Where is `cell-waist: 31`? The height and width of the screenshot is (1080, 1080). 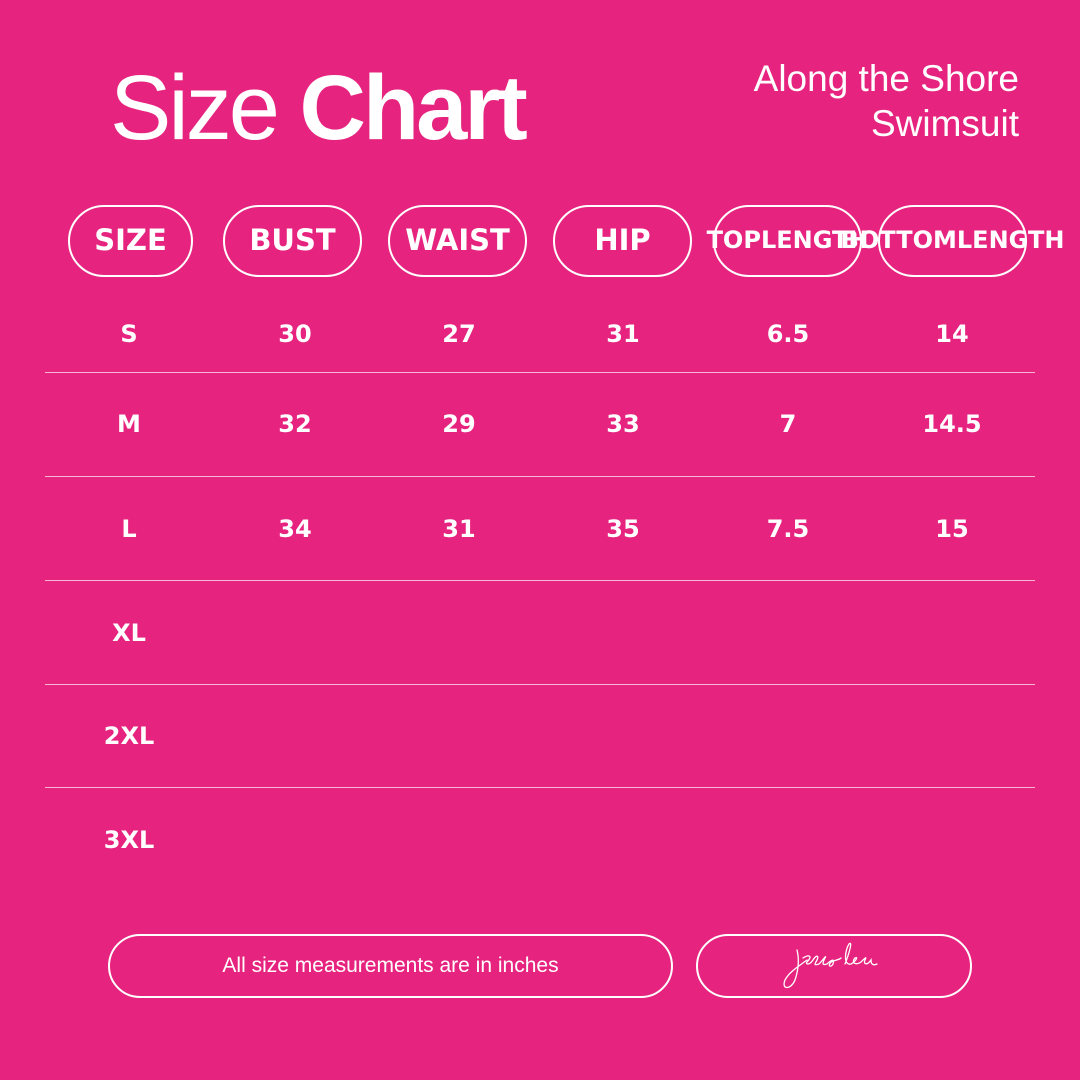
cell-waist: 31 is located at coordinates (459, 529).